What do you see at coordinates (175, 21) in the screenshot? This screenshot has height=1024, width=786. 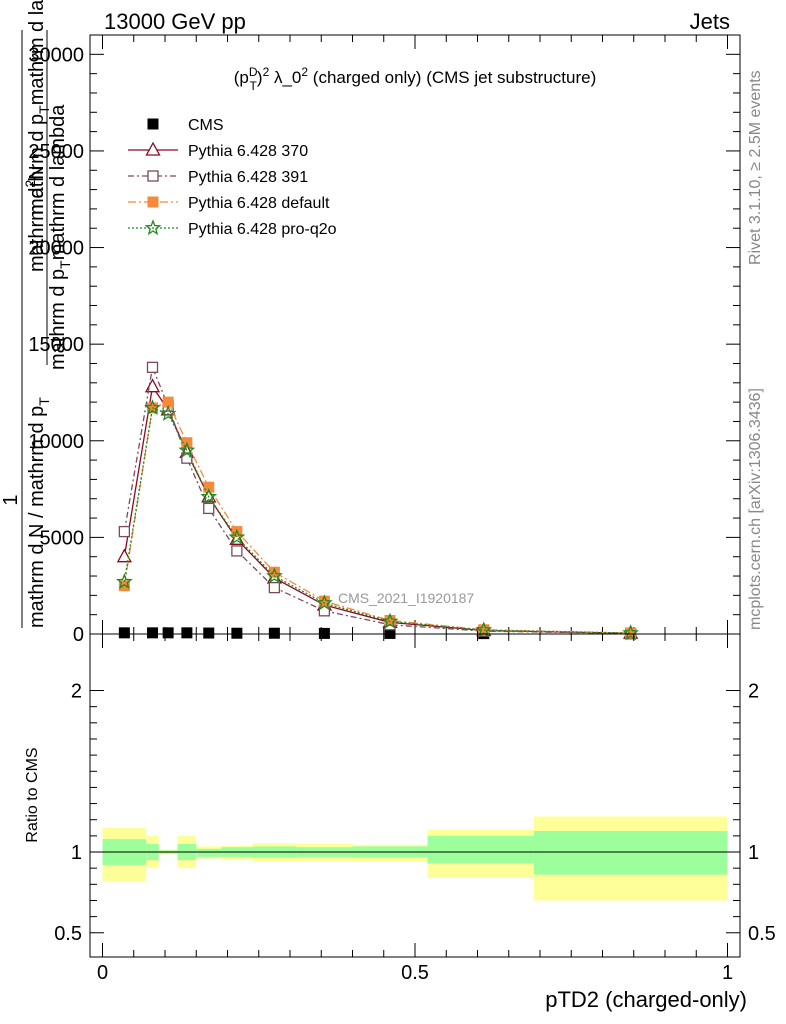 I see `header-left: 13000 GeV pp` at bounding box center [175, 21].